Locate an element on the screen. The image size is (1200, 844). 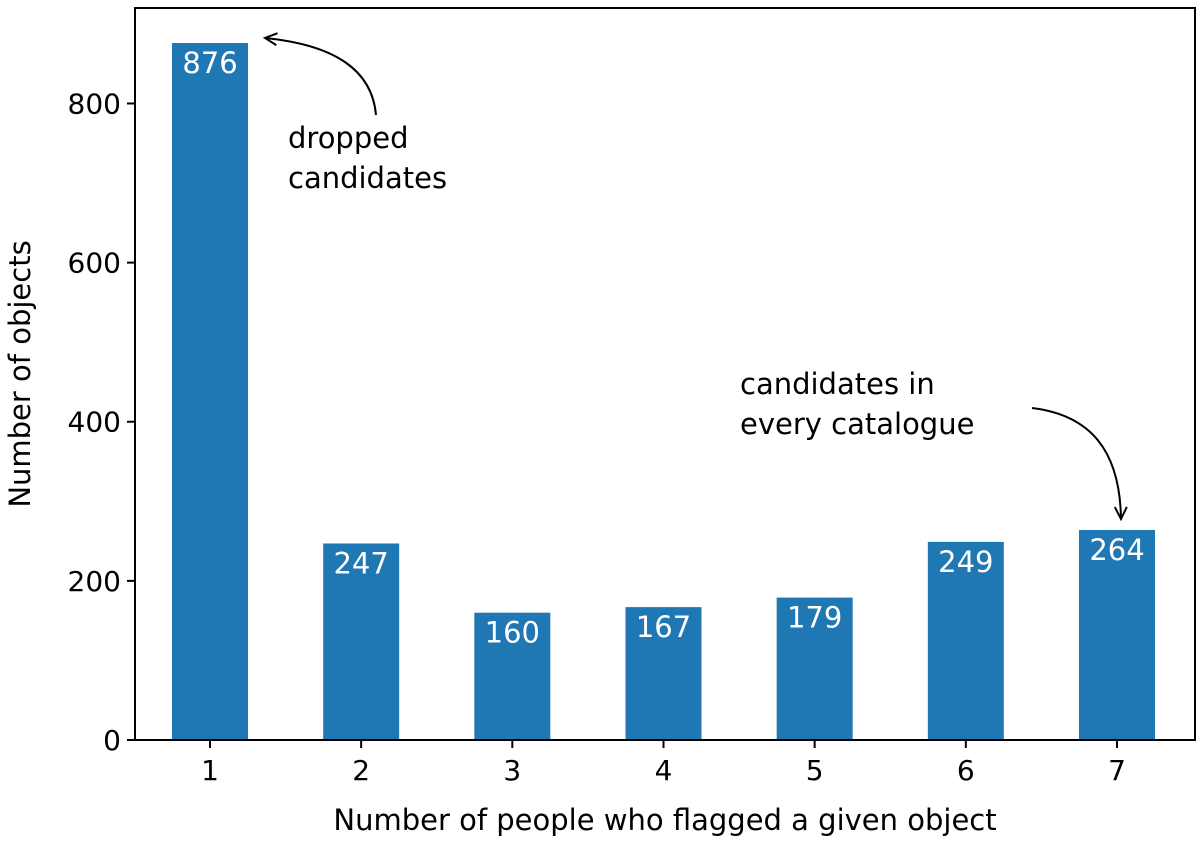
svg-text:candidates in every cata: candidates in every catalogue is located at coordinates (857, 404).